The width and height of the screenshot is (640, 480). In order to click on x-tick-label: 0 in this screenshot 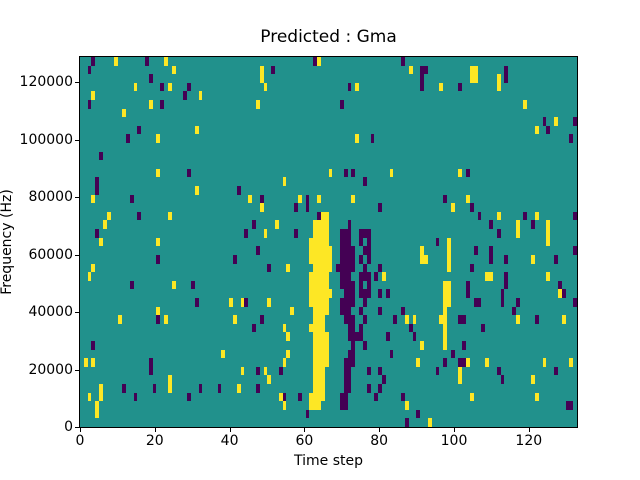, I will do `click(80, 441)`.